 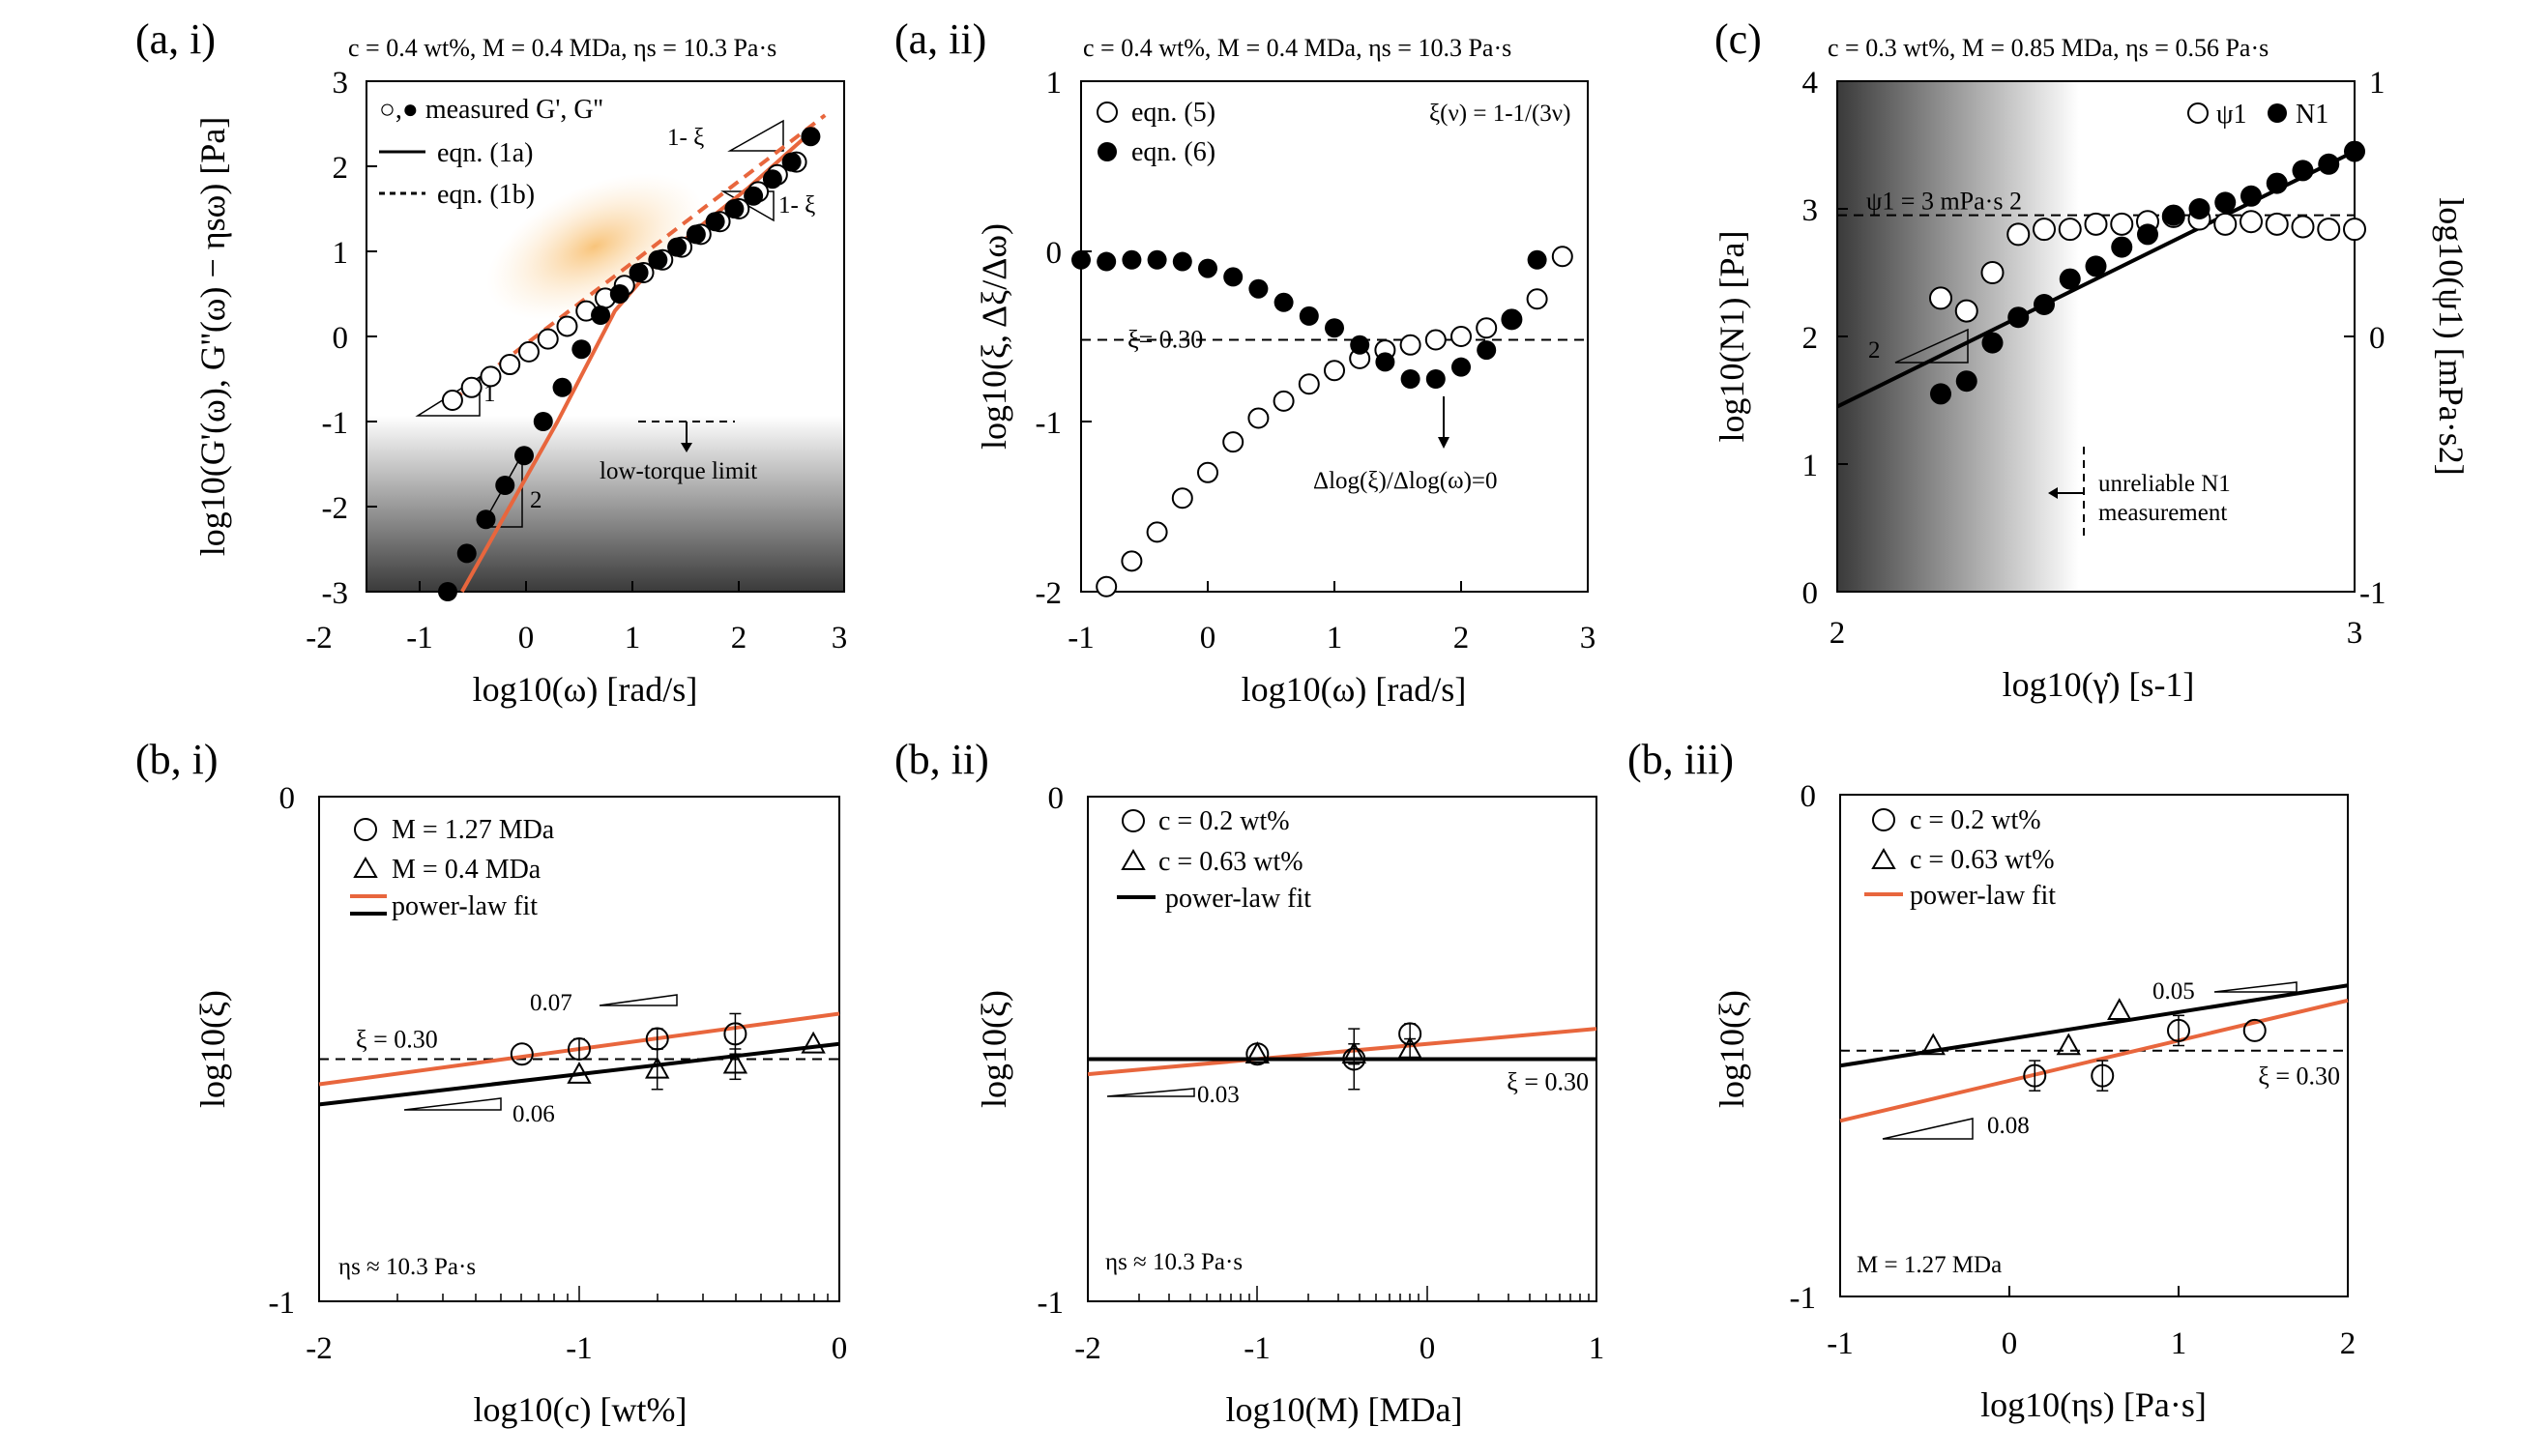 What do you see at coordinates (335, 593) in the screenshot?
I see `ytick: -3` at bounding box center [335, 593].